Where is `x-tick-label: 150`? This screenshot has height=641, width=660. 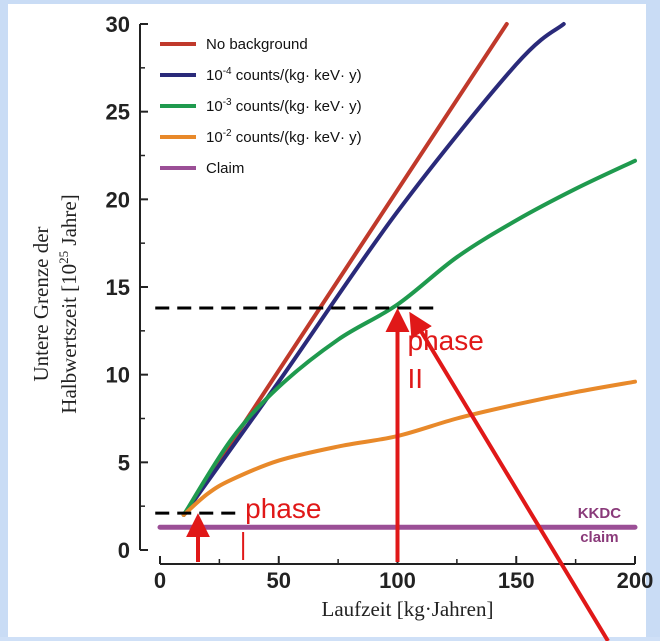
x-tick-label: 150 is located at coordinates (516, 580).